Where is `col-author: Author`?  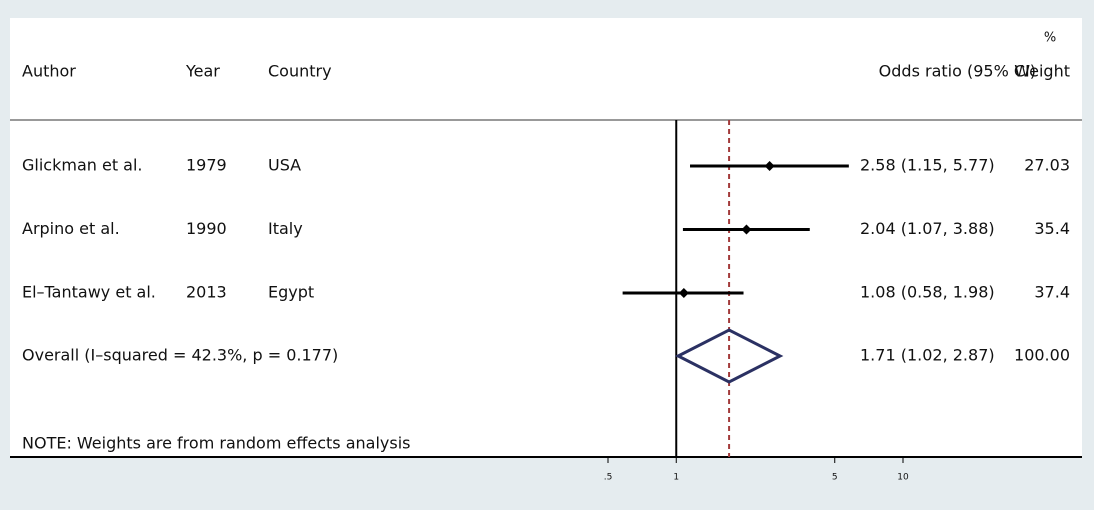
col-author: Author is located at coordinates (49, 71).